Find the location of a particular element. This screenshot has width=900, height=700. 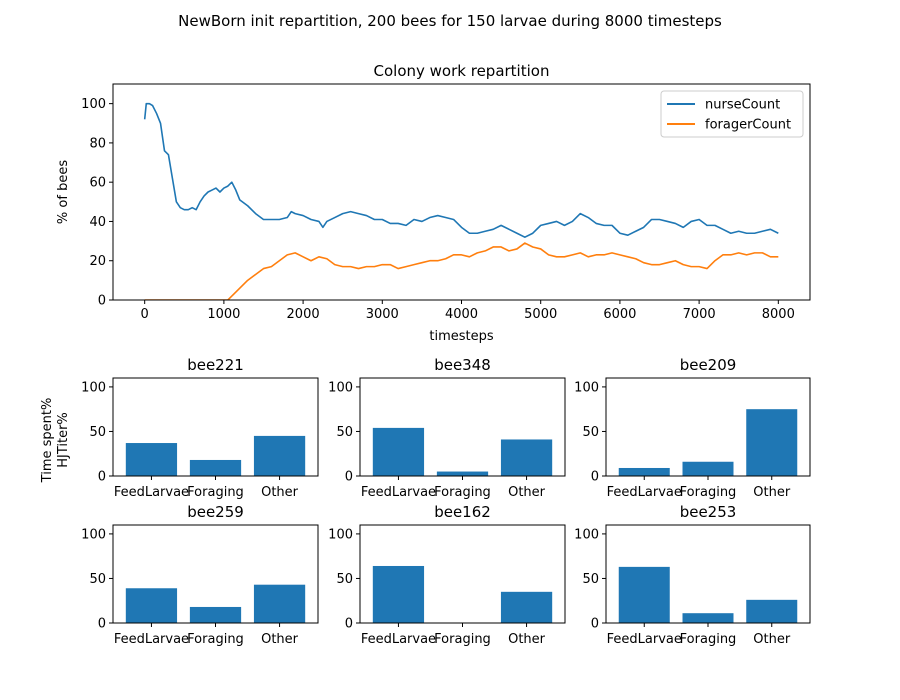

x-tick-label: 2000 is located at coordinates (303, 314).